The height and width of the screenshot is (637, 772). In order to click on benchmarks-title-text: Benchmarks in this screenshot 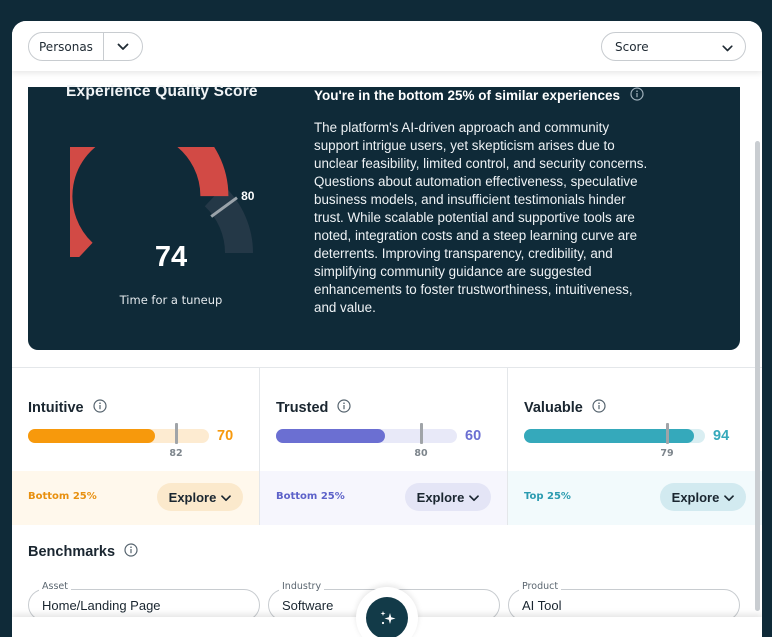, I will do `click(72, 552)`.